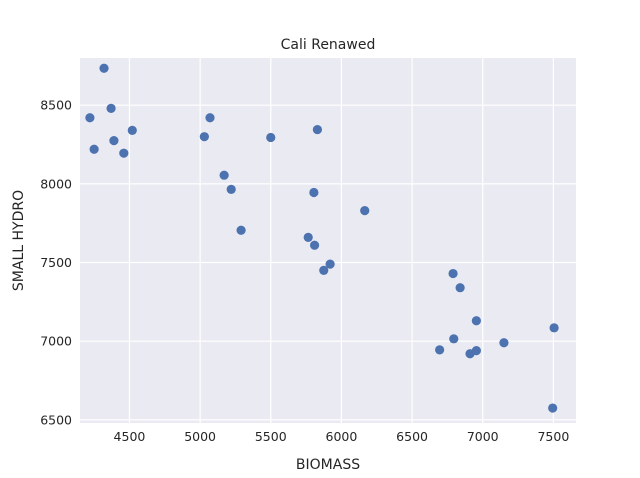 This screenshot has height=478, width=640. I want to click on x-axis-title: BIOMASS, so click(328, 465).